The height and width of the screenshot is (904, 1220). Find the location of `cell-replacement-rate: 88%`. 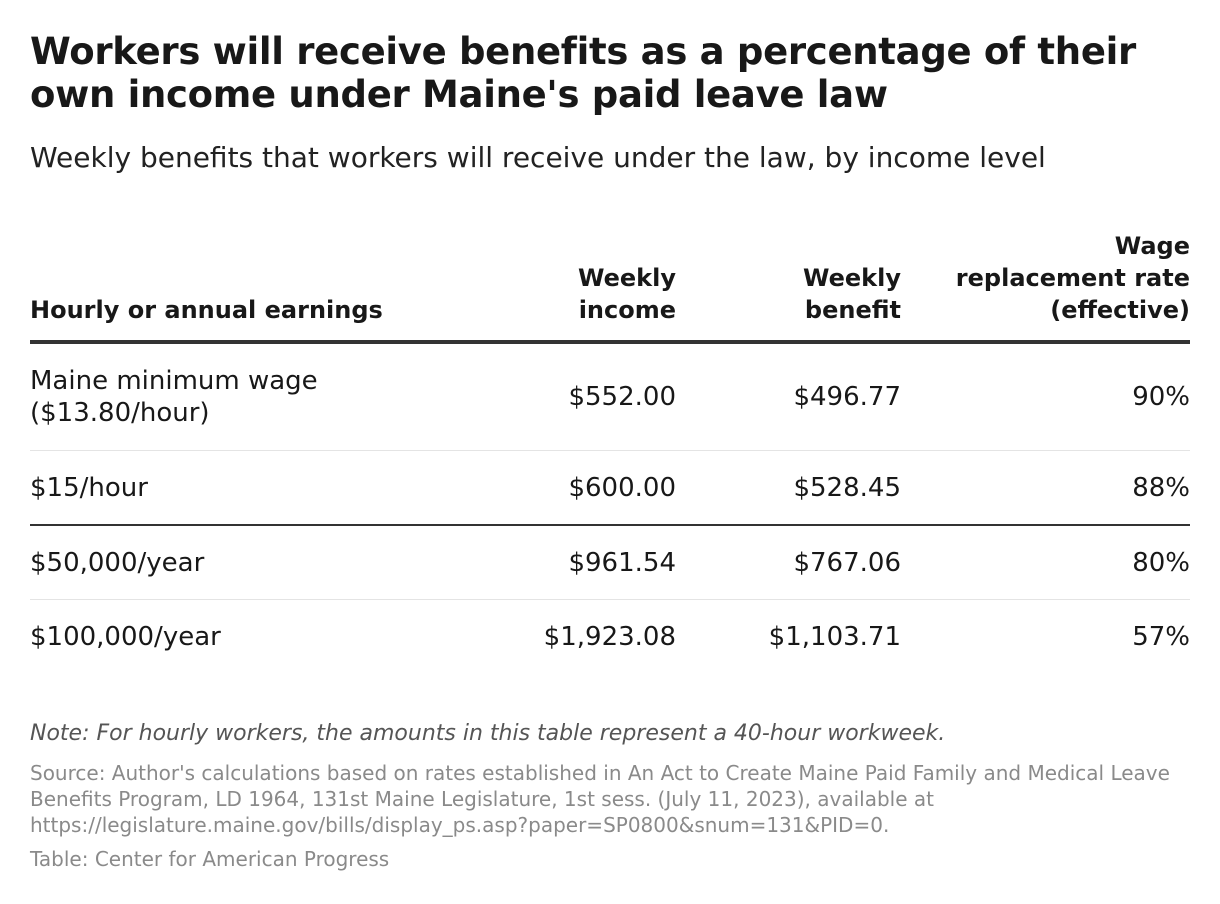

cell-replacement-rate: 88% is located at coordinates (1045, 488).